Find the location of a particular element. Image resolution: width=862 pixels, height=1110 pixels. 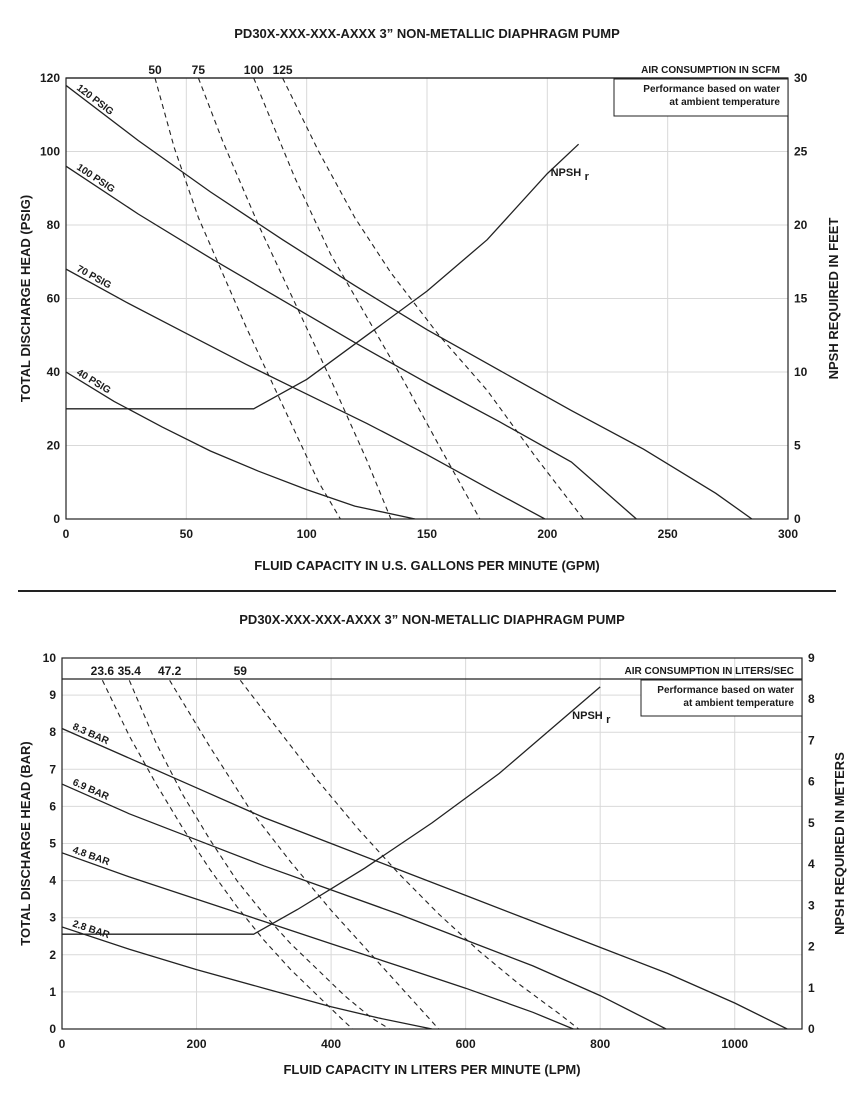

air-consumption-header: AIR CONSUMPTION IN SCFM is located at coordinates (710, 70).